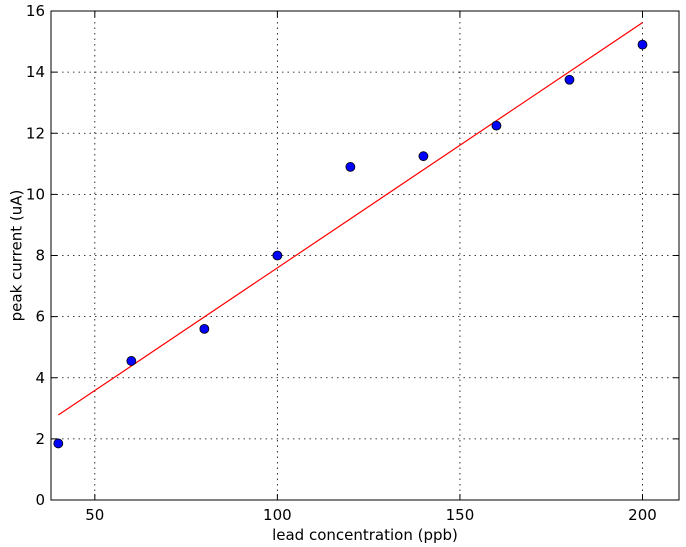 The image size is (686, 547). What do you see at coordinates (40, 439) in the screenshot?
I see `y-tick-label: 2` at bounding box center [40, 439].